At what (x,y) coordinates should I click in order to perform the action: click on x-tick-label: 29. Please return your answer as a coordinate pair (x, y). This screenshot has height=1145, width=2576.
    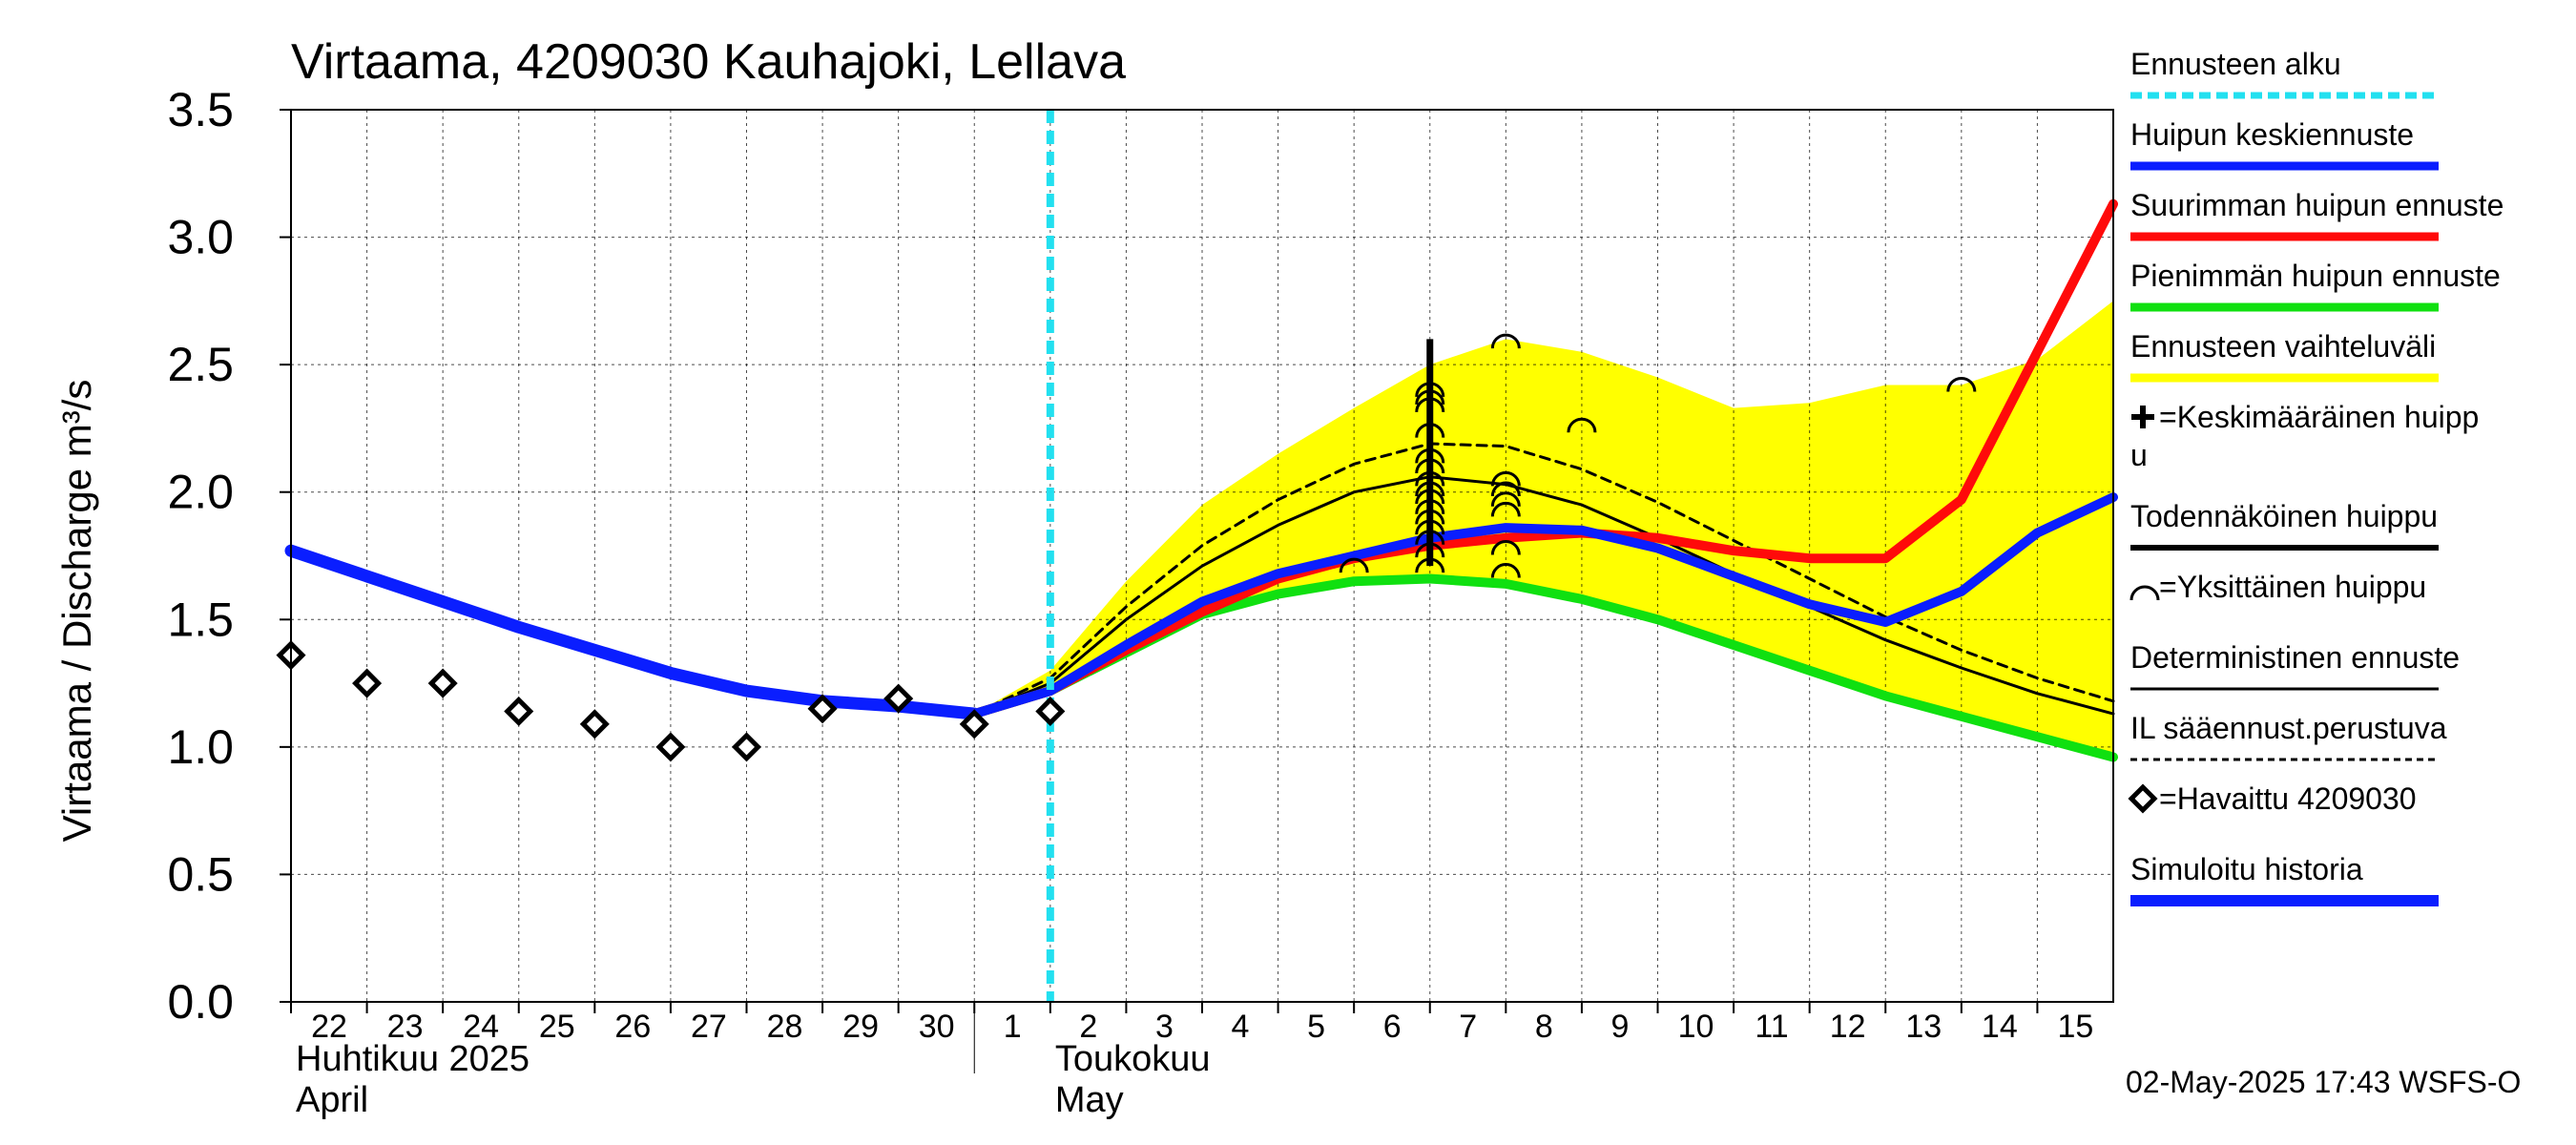
    Looking at the image, I should click on (860, 1027).